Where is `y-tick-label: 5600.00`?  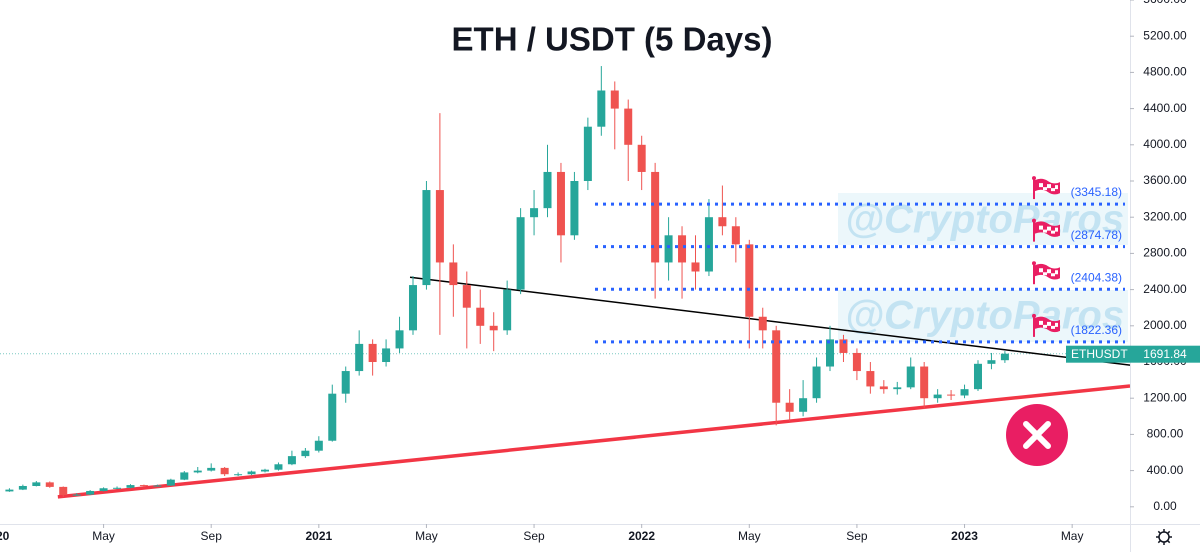 y-tick-label: 5600.00 is located at coordinates (1165, 3).